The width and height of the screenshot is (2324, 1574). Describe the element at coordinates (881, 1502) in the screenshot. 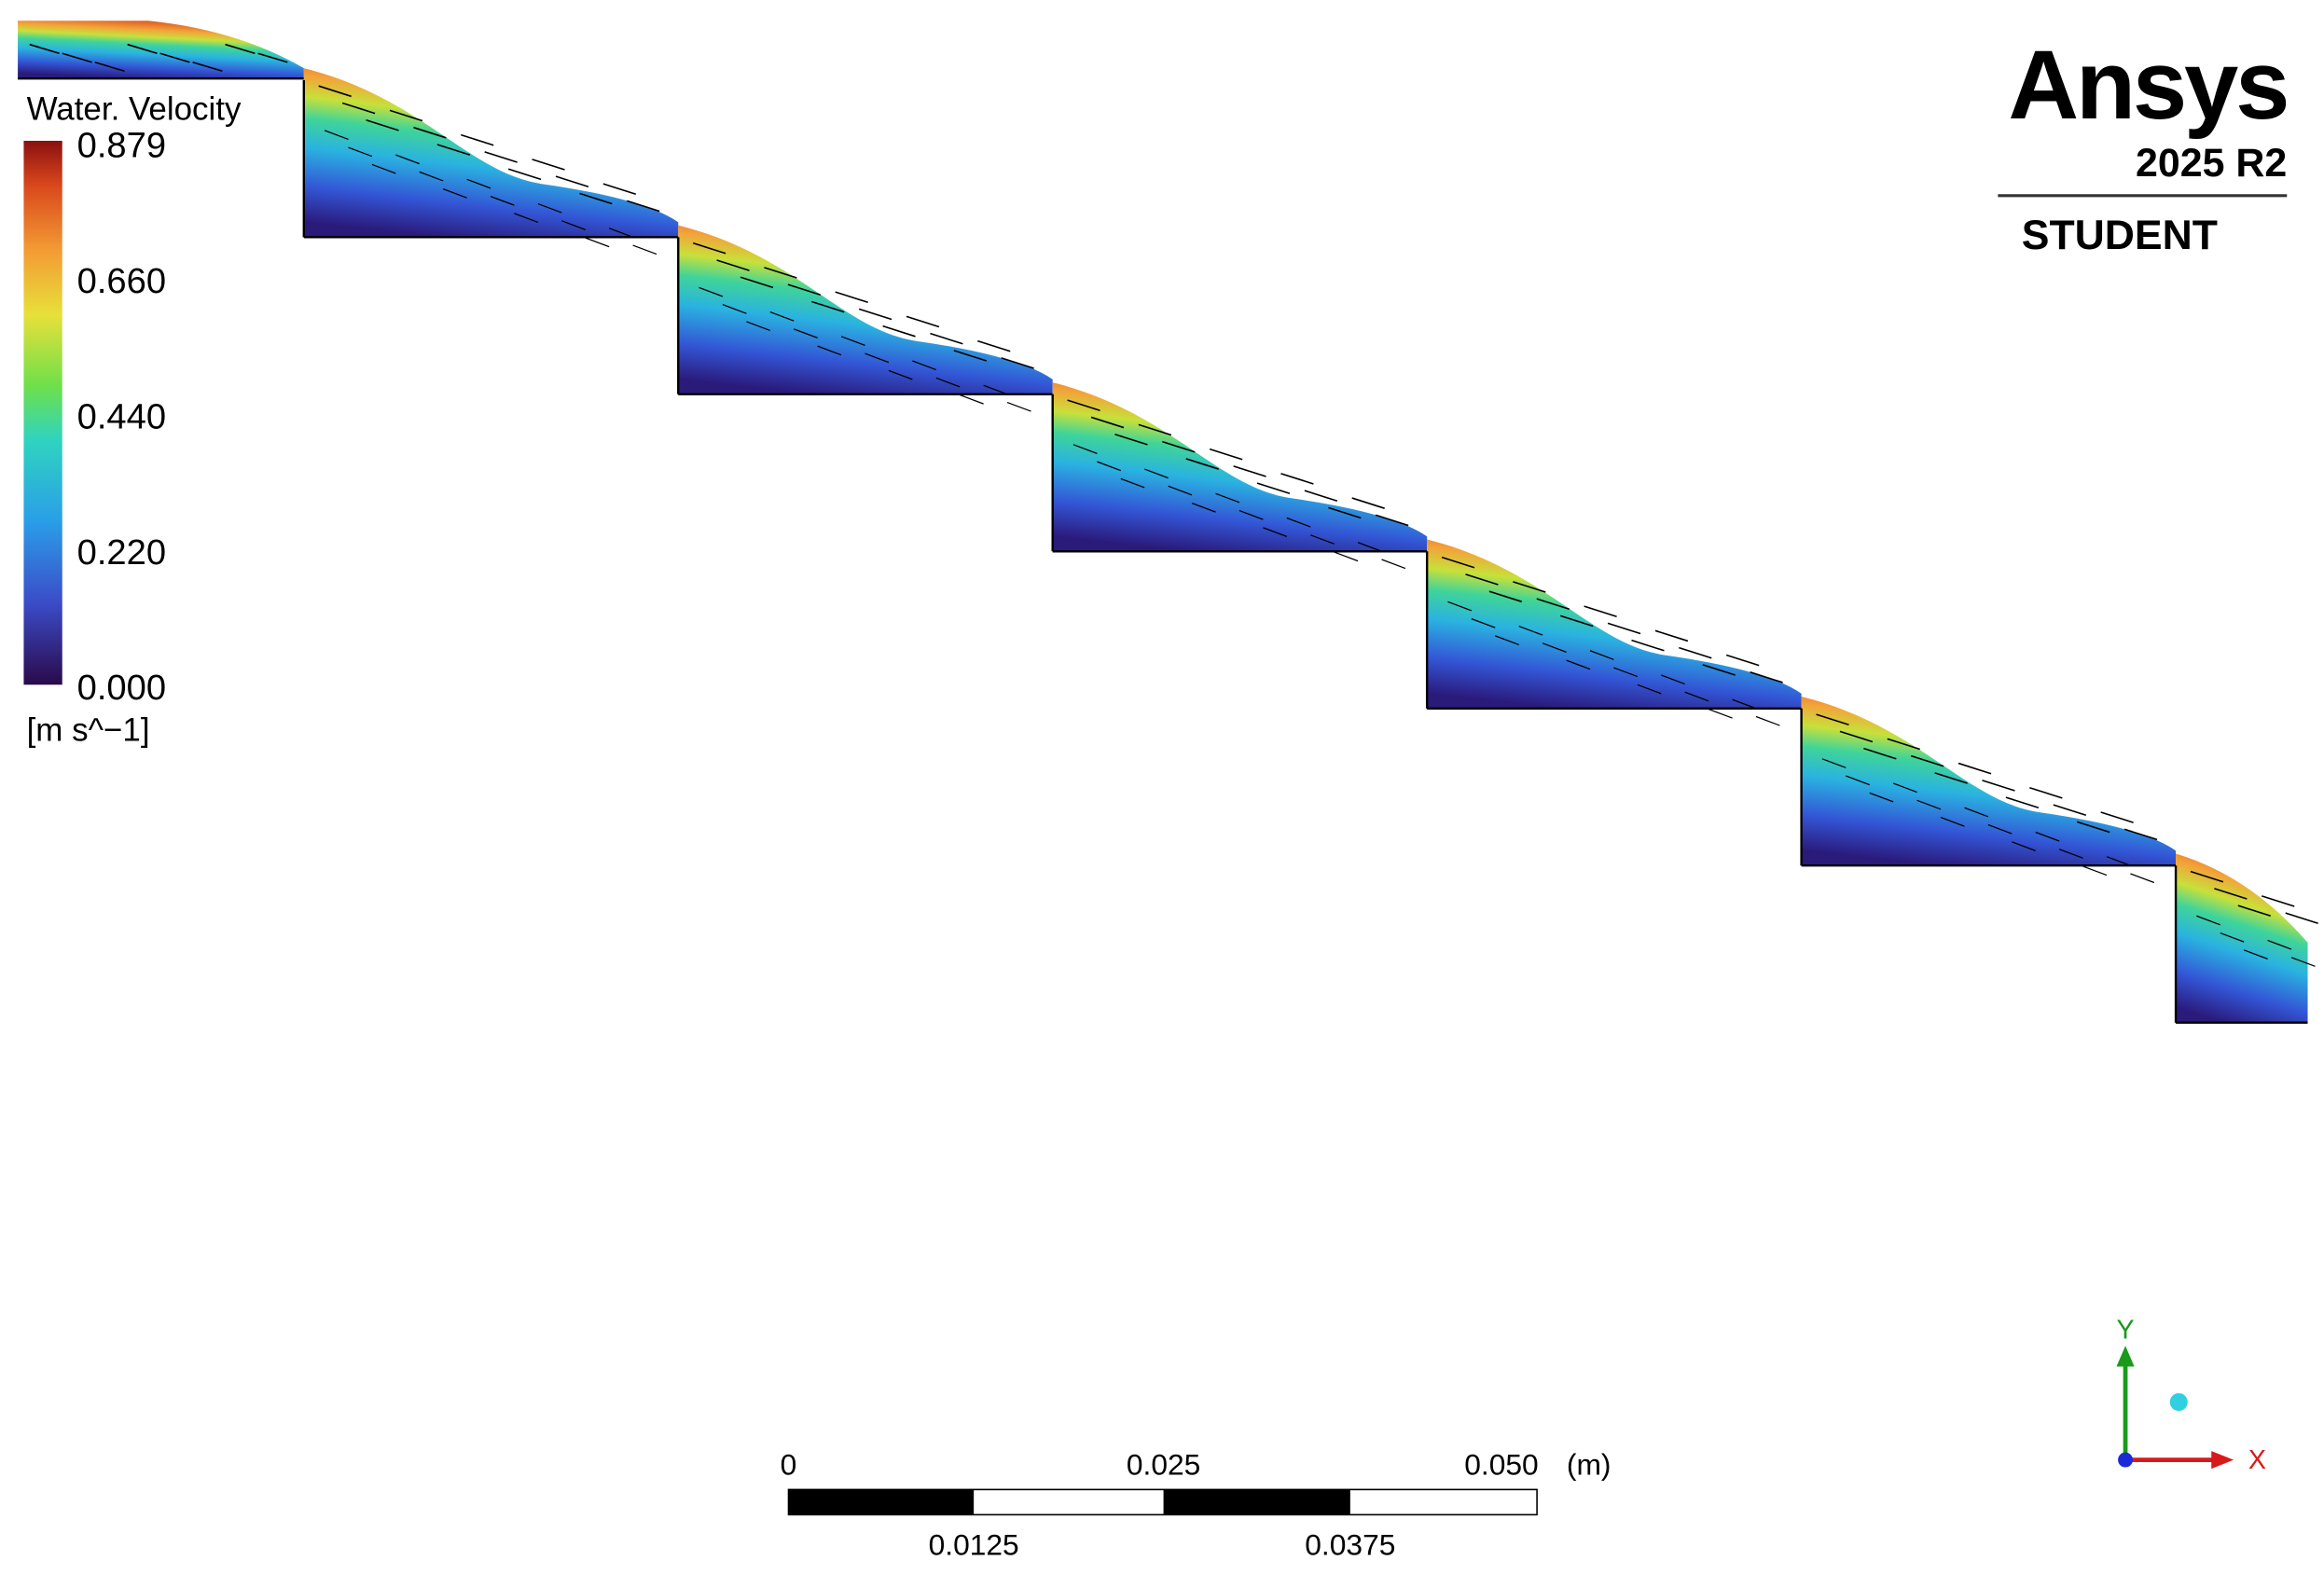

I see `scale-segment` at that location.